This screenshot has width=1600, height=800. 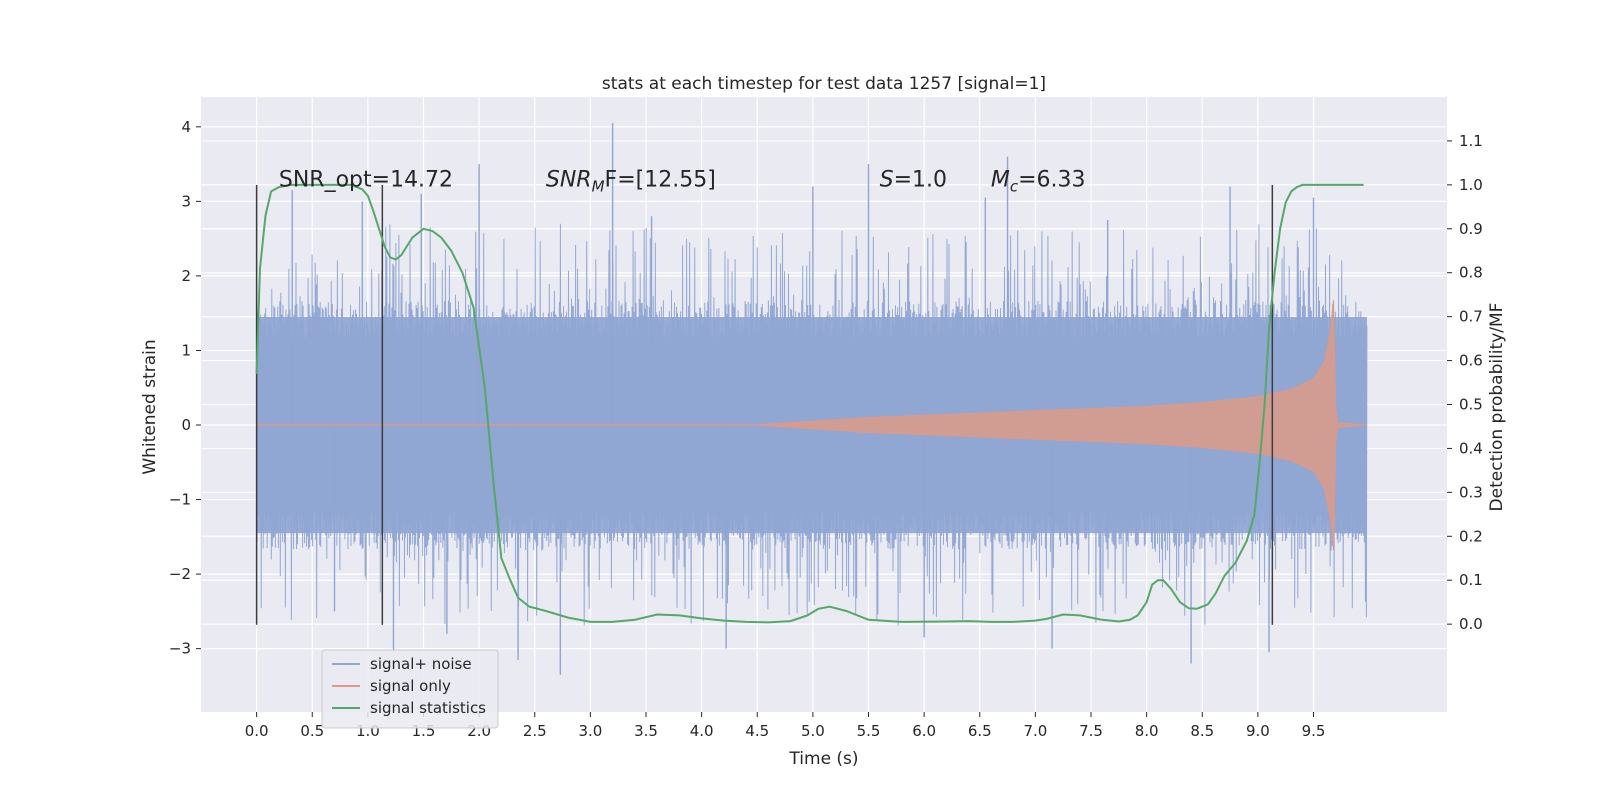 I want to click on x-tick-label-13: 6.5, so click(x=980, y=731).